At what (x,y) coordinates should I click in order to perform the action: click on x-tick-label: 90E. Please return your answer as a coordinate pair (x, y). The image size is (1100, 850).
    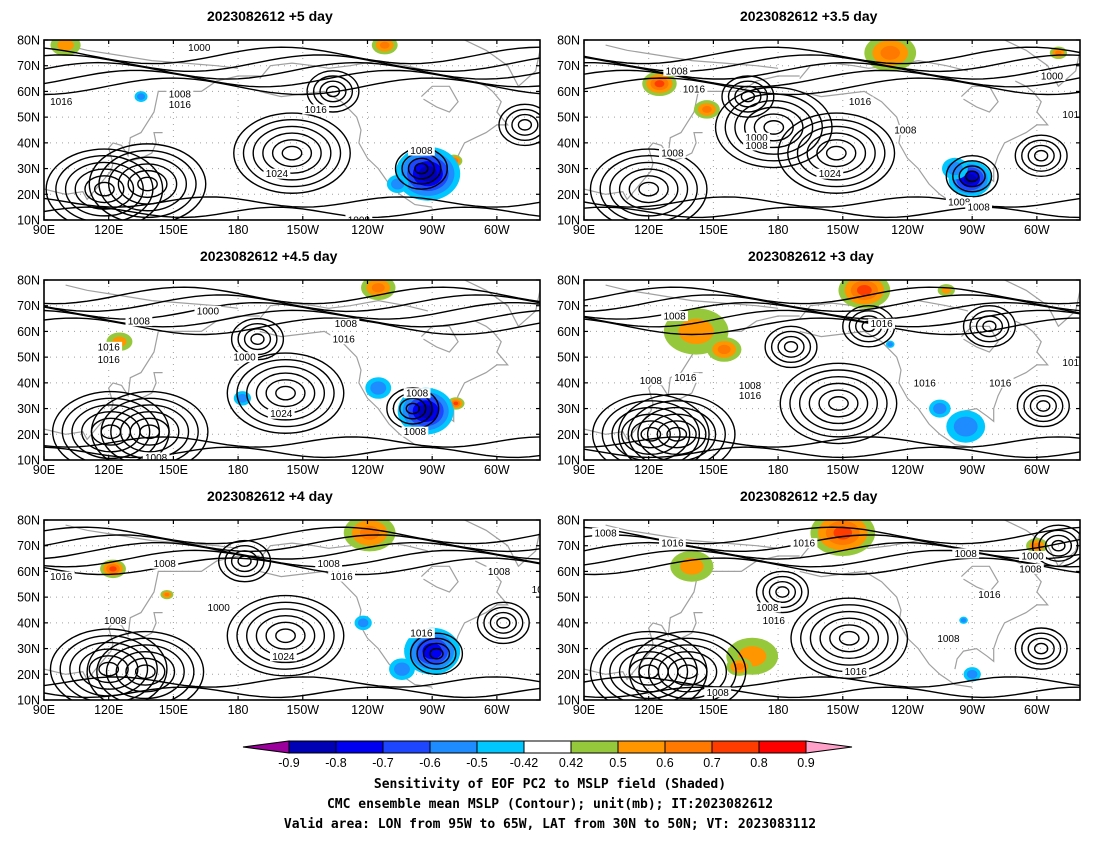
    Looking at the image, I should click on (44, 710).